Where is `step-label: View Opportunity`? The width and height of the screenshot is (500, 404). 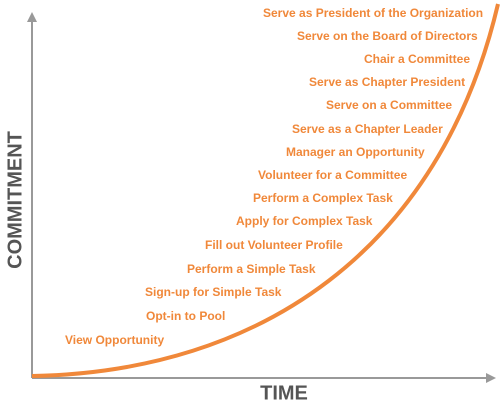
step-label: View Opportunity is located at coordinates (114, 340).